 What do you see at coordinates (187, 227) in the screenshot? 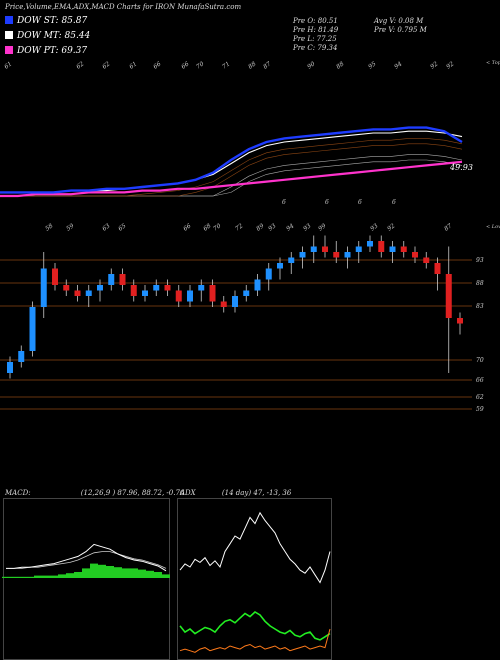
I see `price-top-label: 66` at bounding box center [187, 227].